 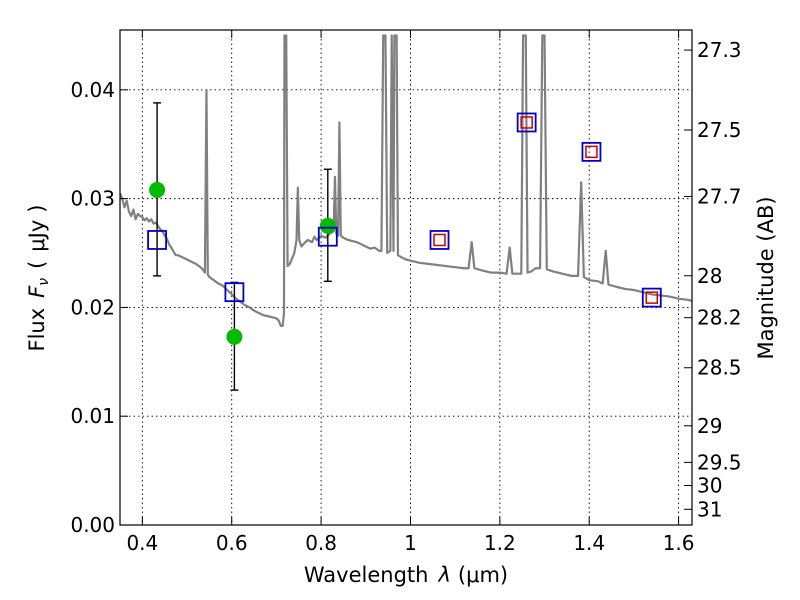 What do you see at coordinates (321, 543) in the screenshot?
I see `x-tick-label: 0.8` at bounding box center [321, 543].